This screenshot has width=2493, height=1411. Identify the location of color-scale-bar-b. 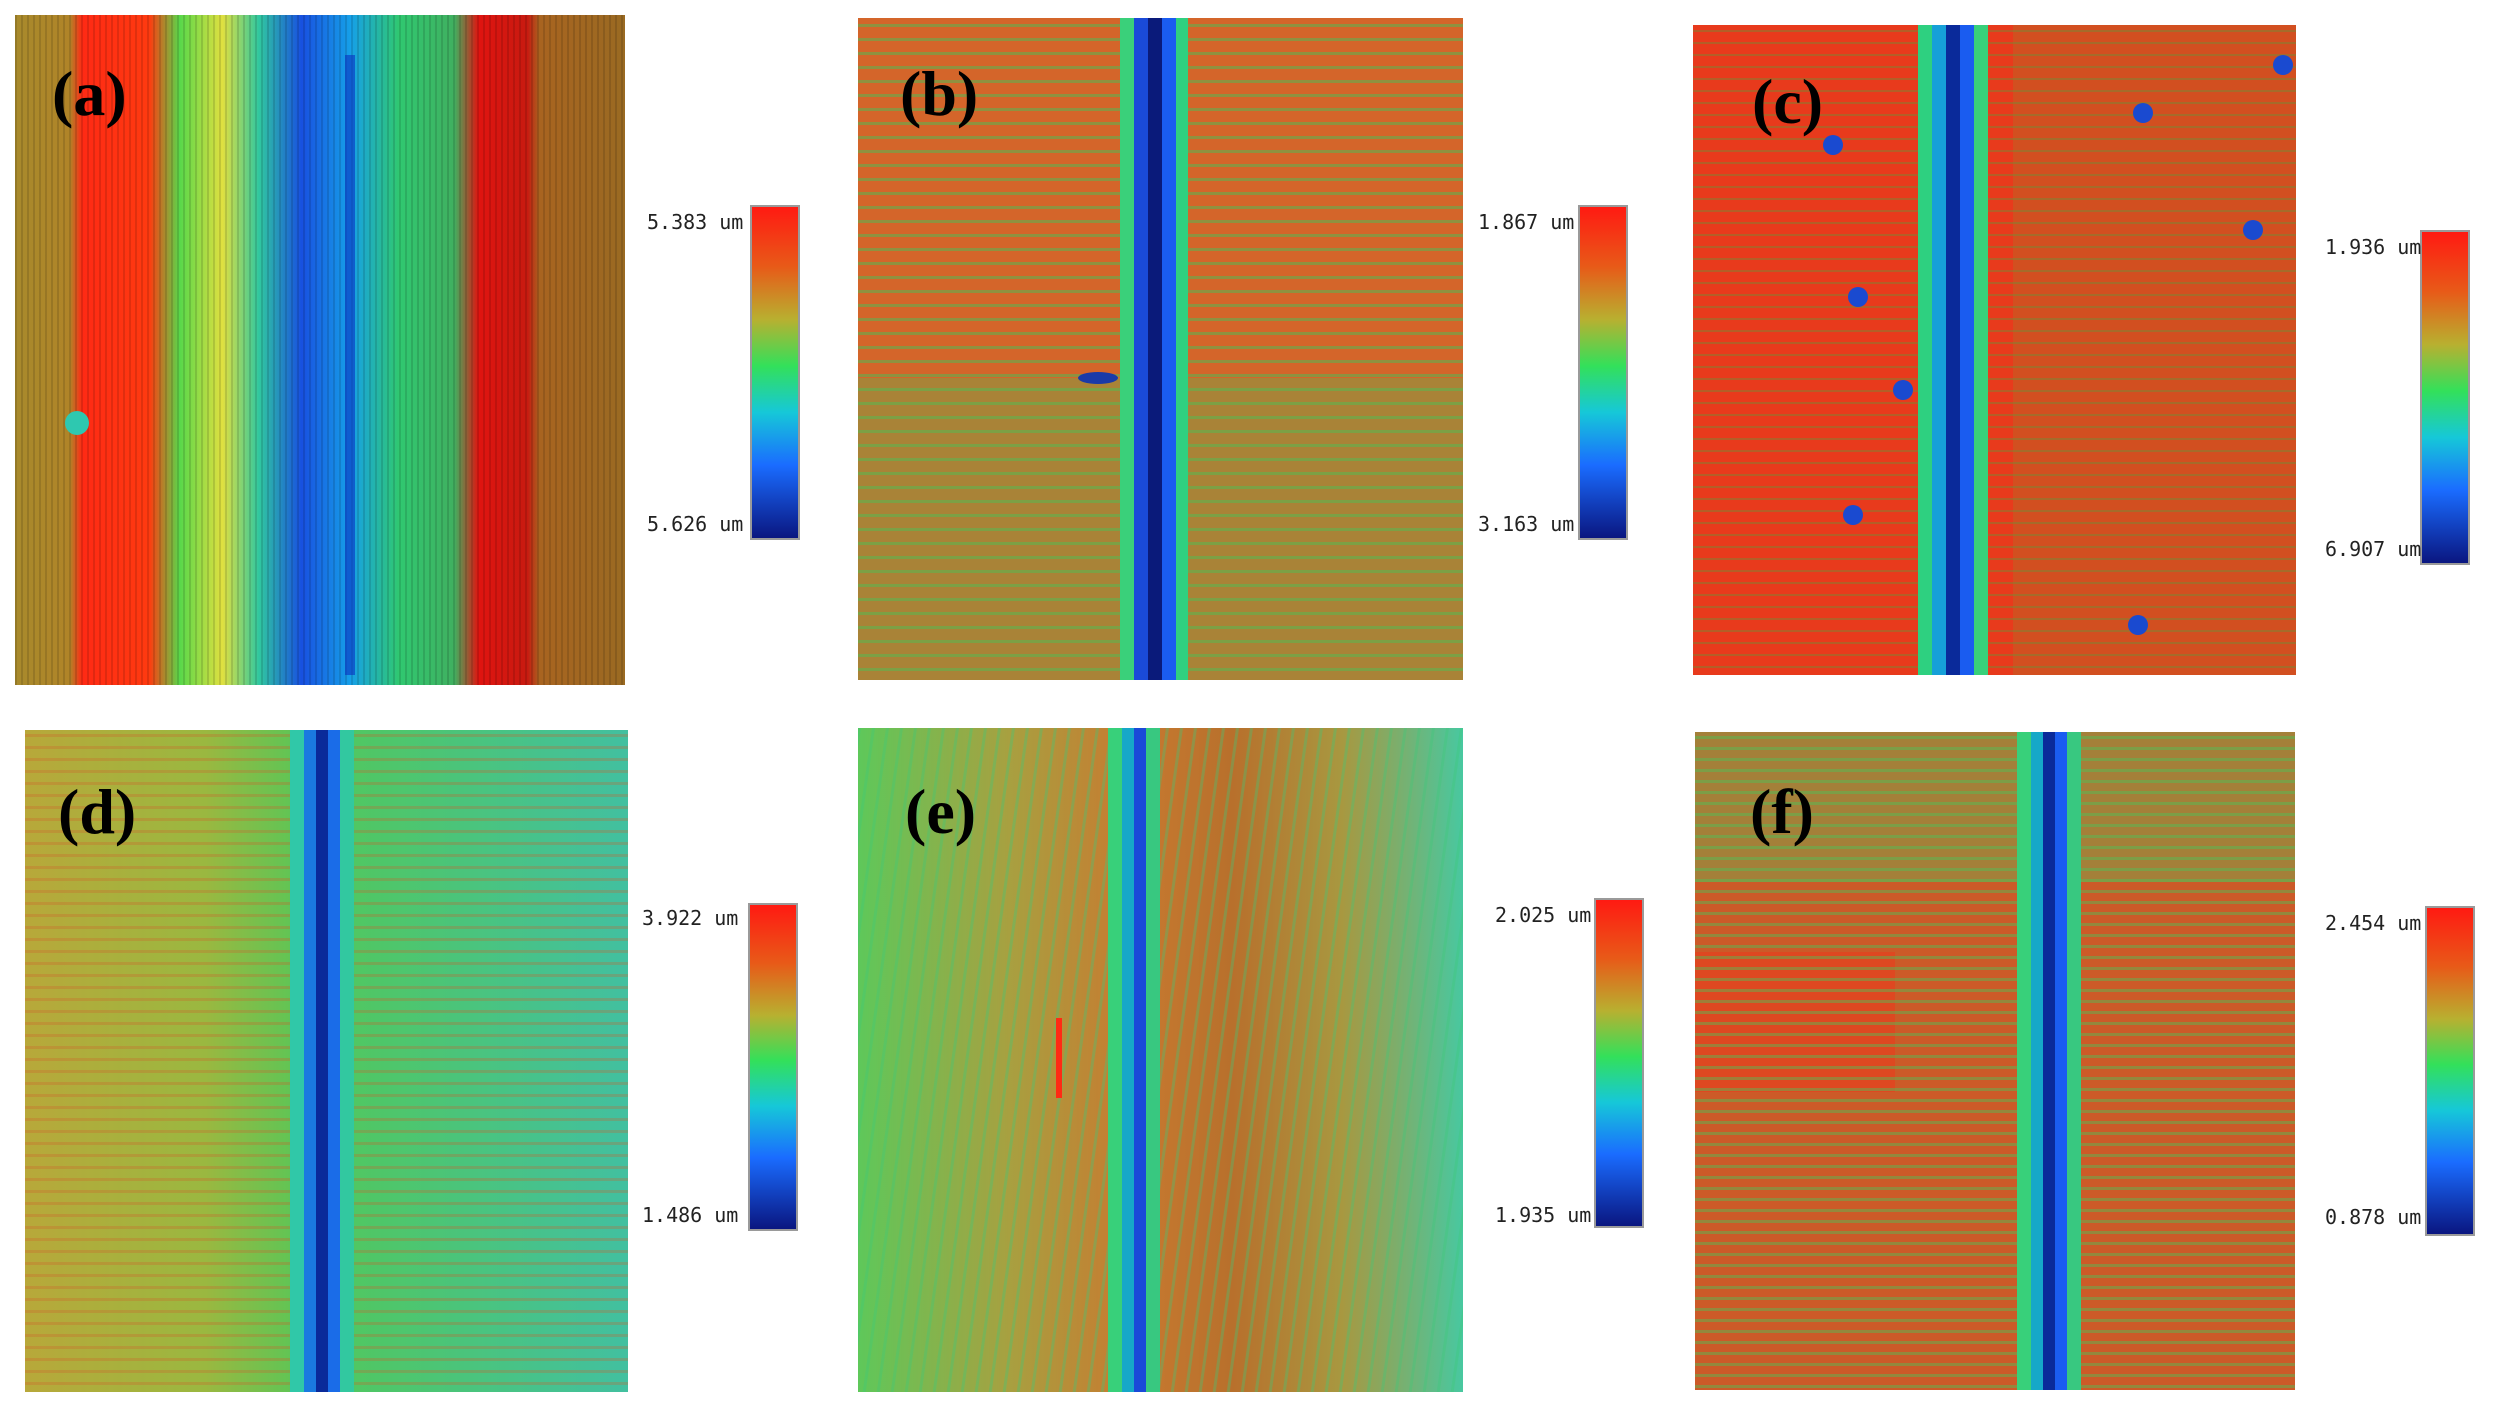
(1603, 372).